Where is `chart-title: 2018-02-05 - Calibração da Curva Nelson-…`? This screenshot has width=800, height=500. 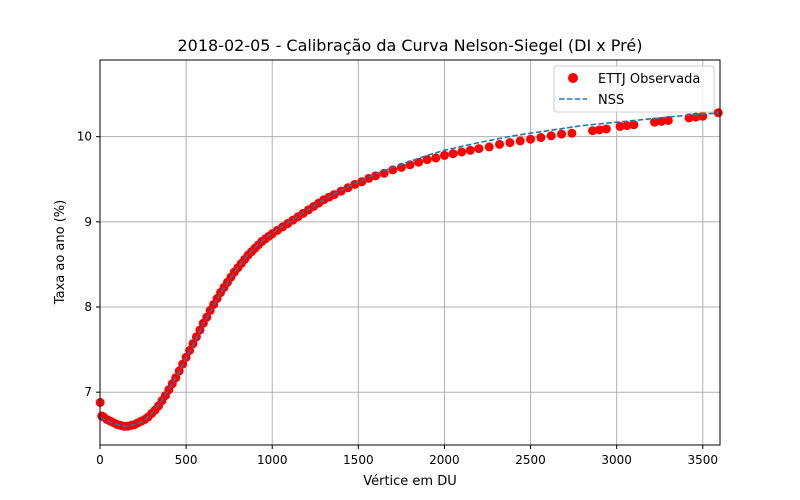 chart-title: 2018-02-05 - Calibração da Curva Nelson-… is located at coordinates (410, 45).